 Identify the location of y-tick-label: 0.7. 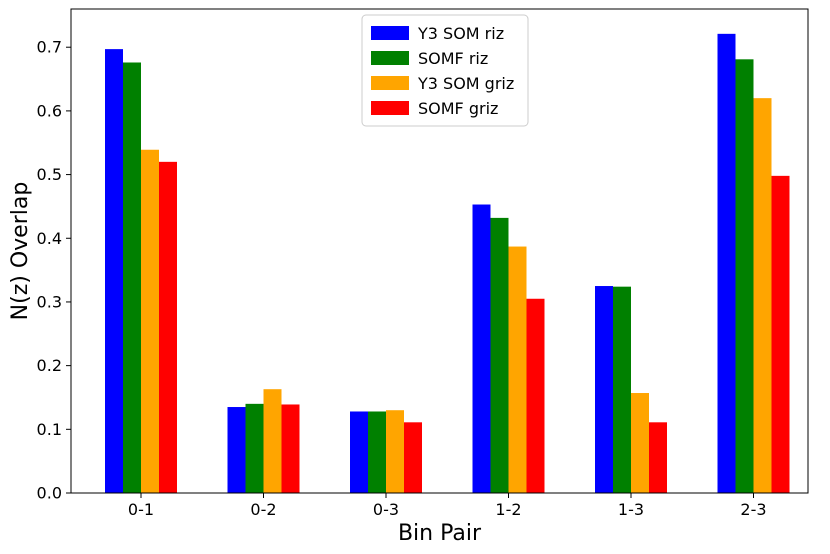
(49, 47).